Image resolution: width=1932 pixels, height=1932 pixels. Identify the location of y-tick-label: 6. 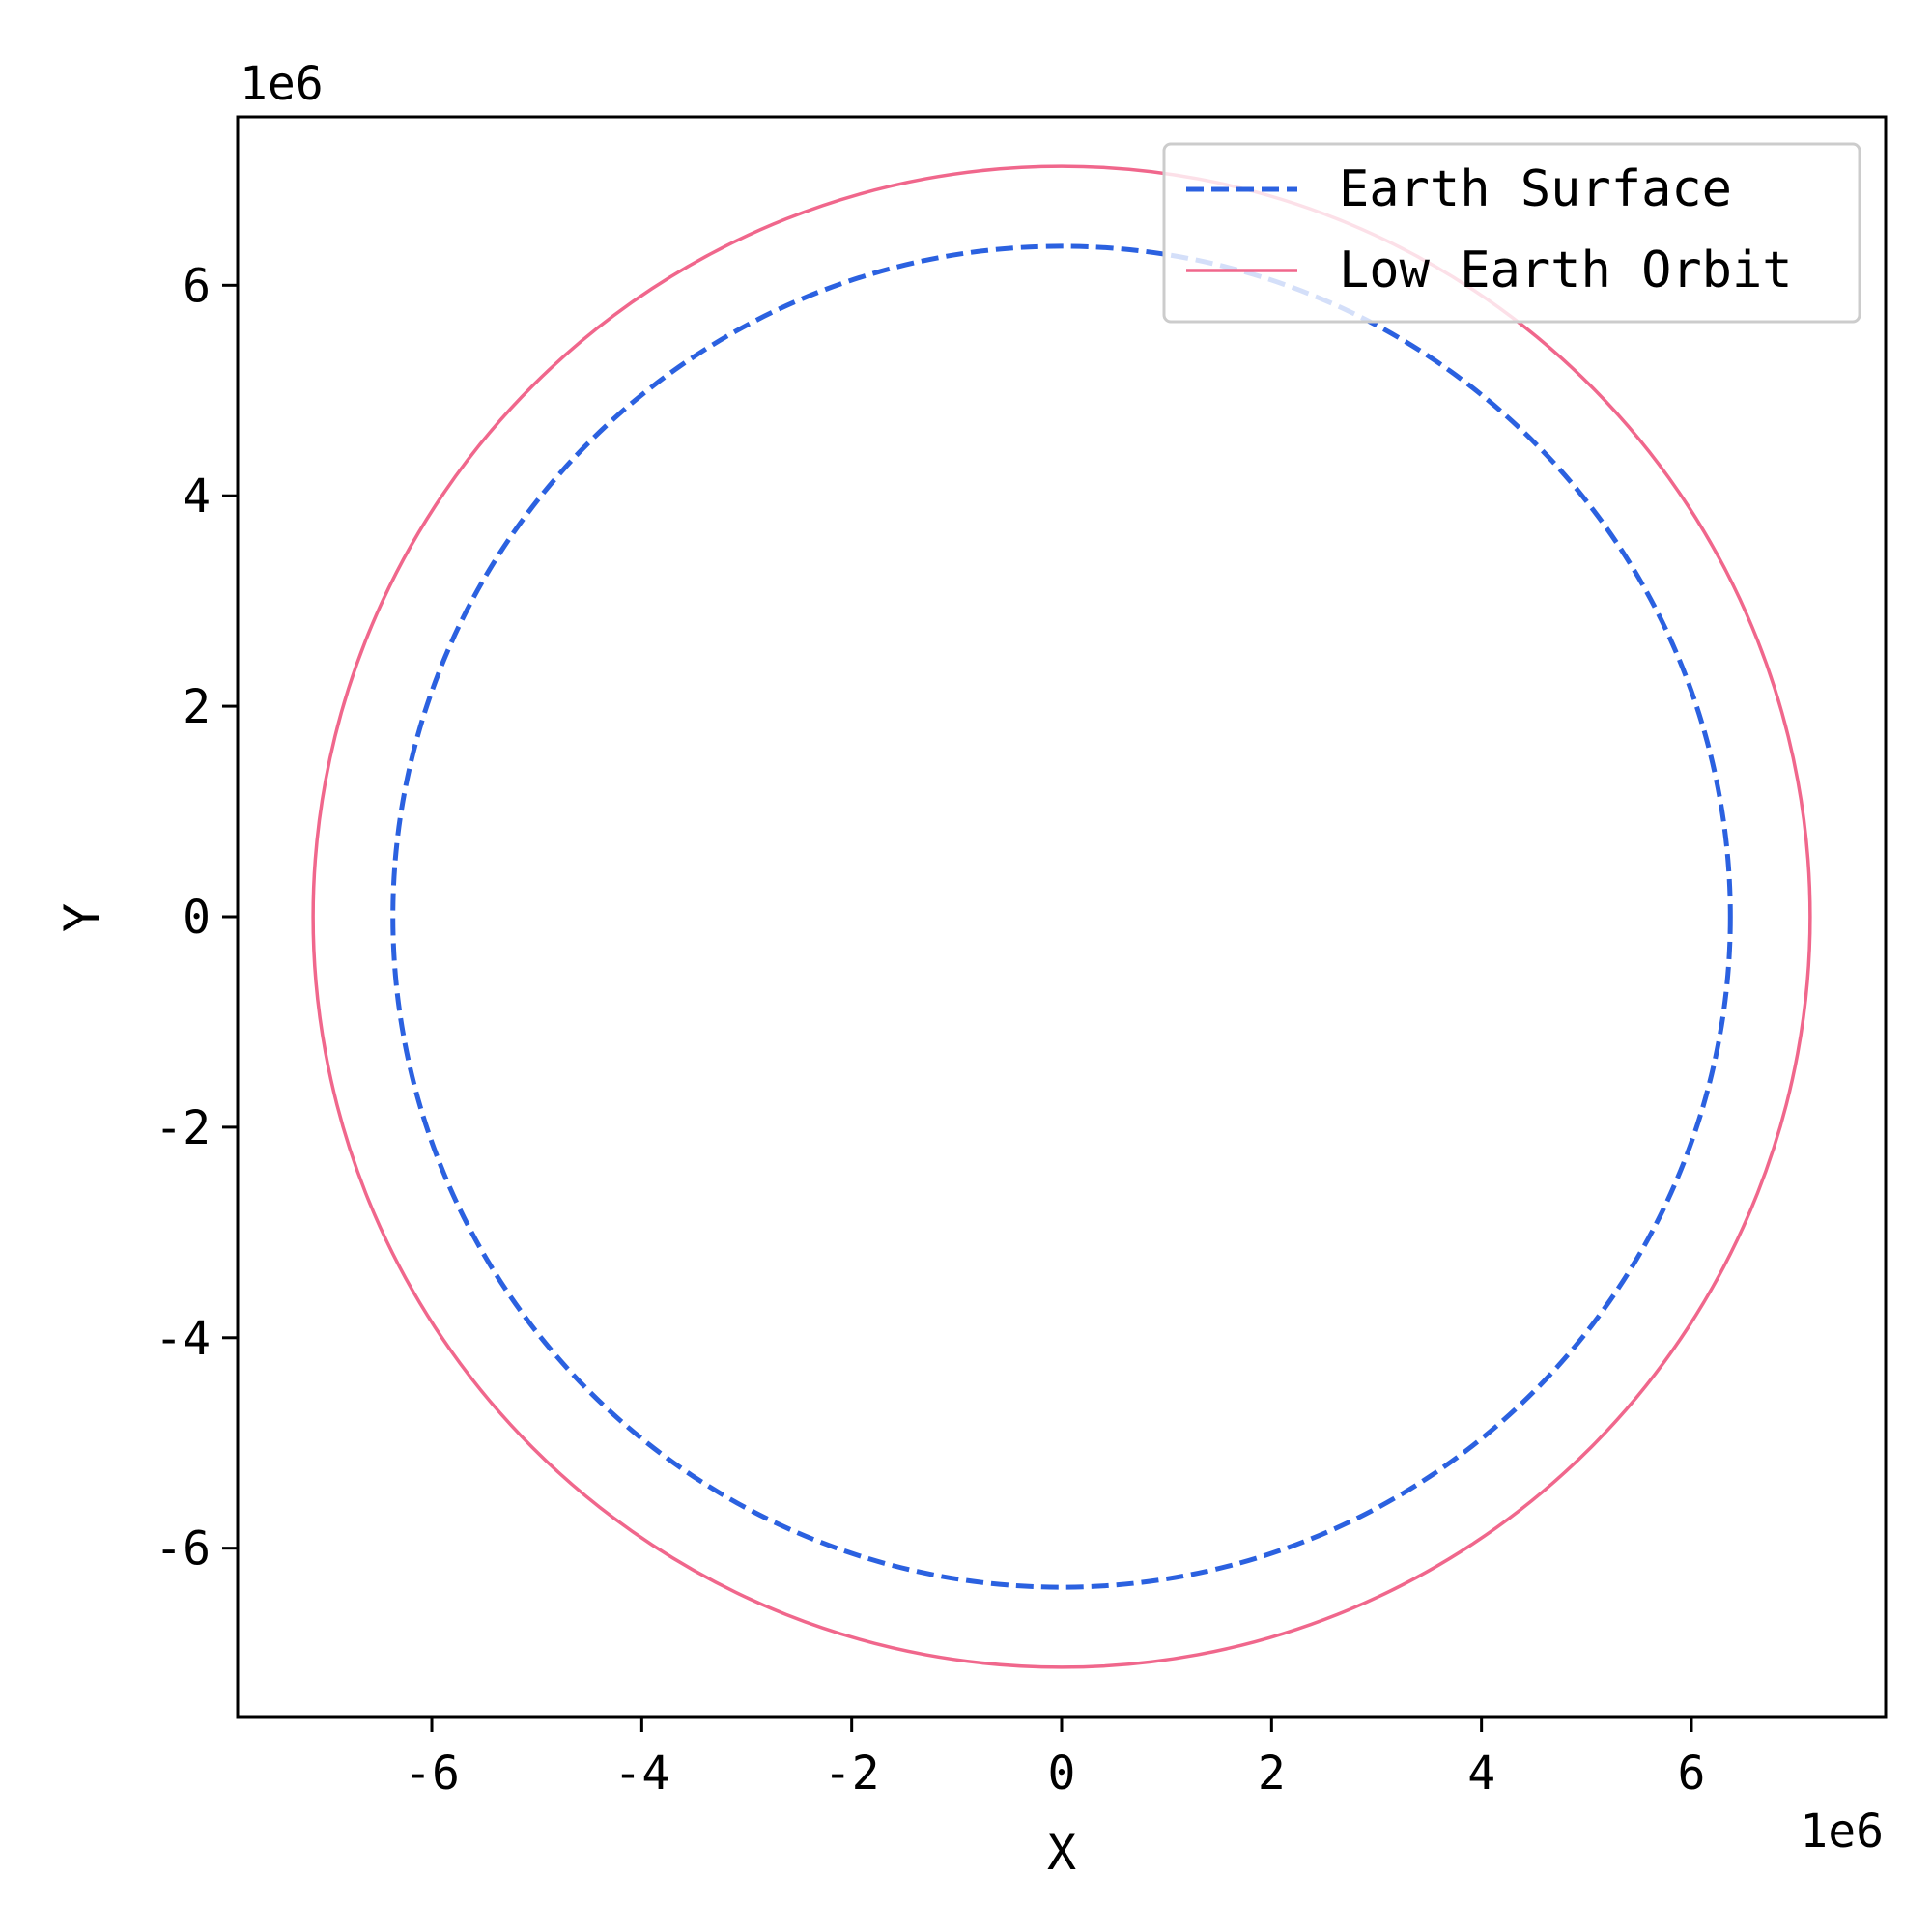
(197, 286).